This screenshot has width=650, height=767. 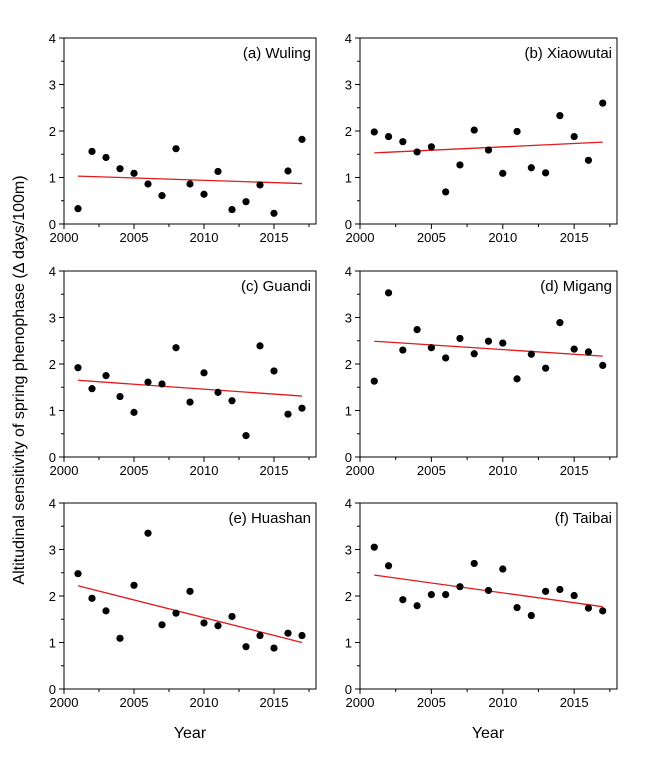 I want to click on panel-title: (b) Xiaowutai, so click(x=568, y=53).